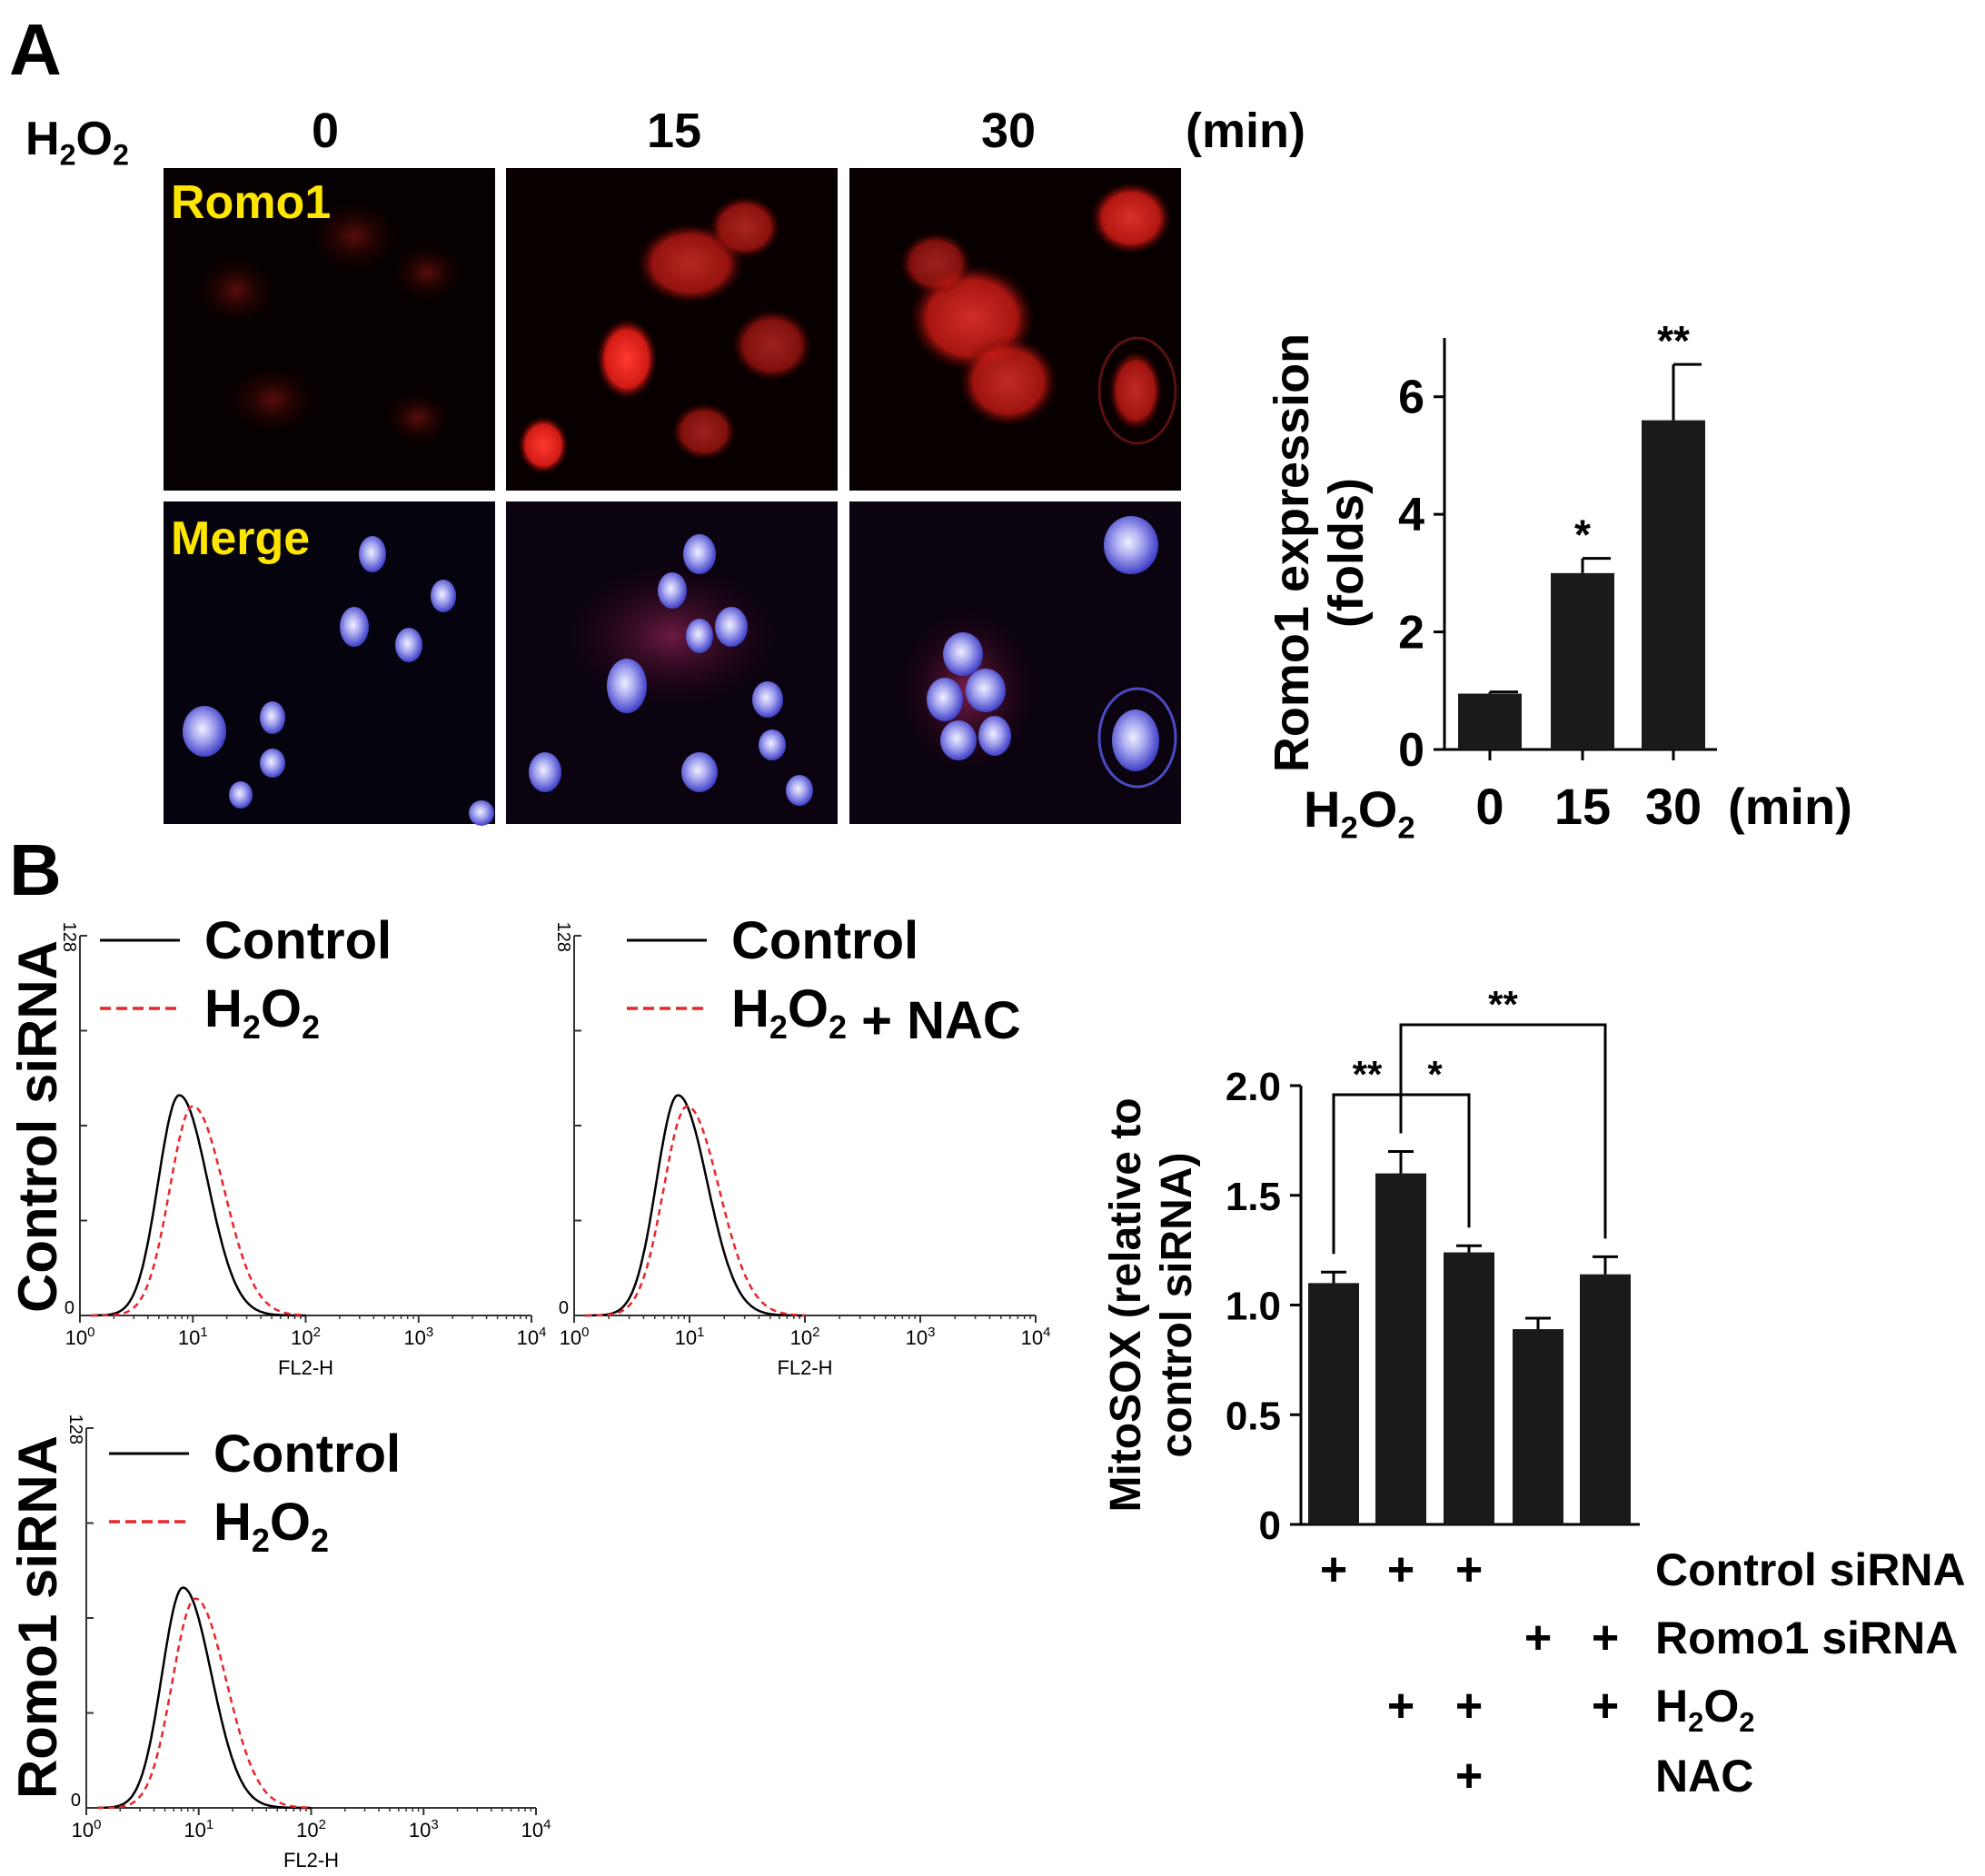  Describe the element at coordinates (674, 131) in the screenshot. I see `time-label-15: 15` at that location.